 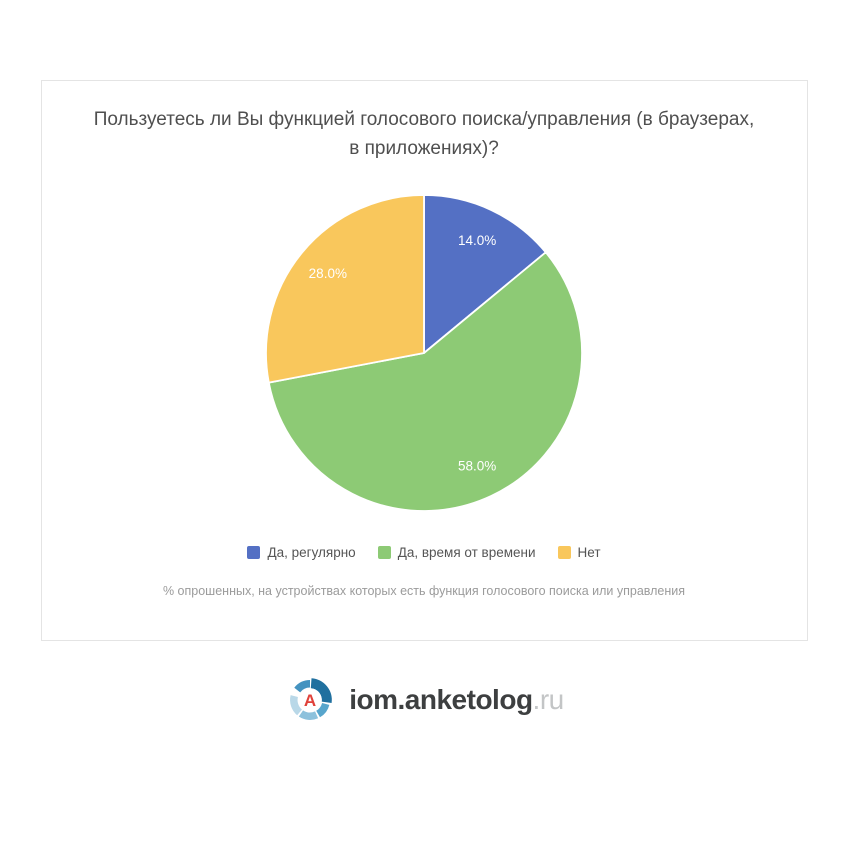 What do you see at coordinates (311, 552) in the screenshot?
I see `legend-label-1: Да, регулярно` at bounding box center [311, 552].